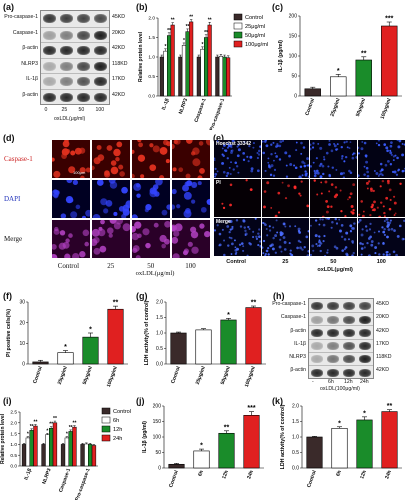  What do you see at coordinates (255, 27) in the screenshot?
I see `legend-label: 25μg/ml` at bounding box center [255, 27].